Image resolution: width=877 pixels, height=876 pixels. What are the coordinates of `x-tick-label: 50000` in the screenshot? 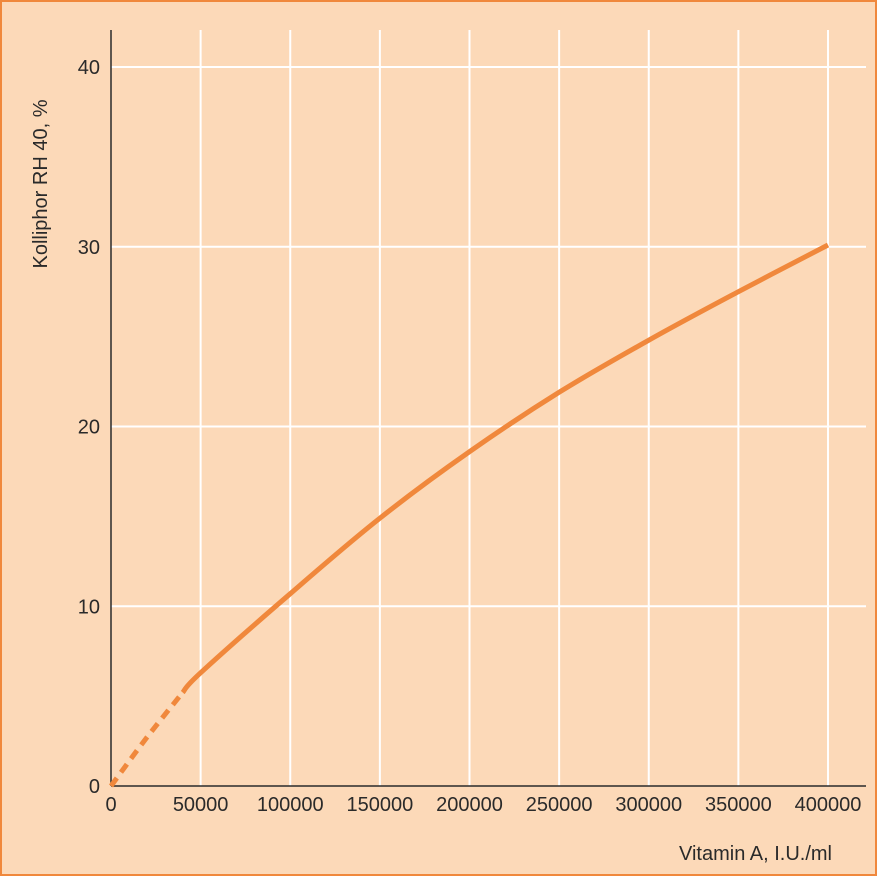 It's located at (201, 805).